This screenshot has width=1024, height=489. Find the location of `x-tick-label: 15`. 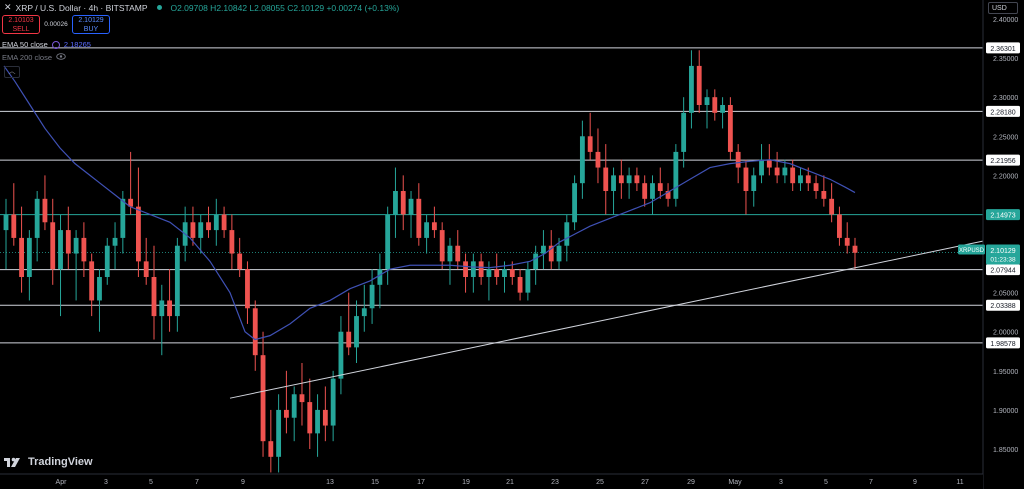

x-tick-label: 15 is located at coordinates (375, 482).